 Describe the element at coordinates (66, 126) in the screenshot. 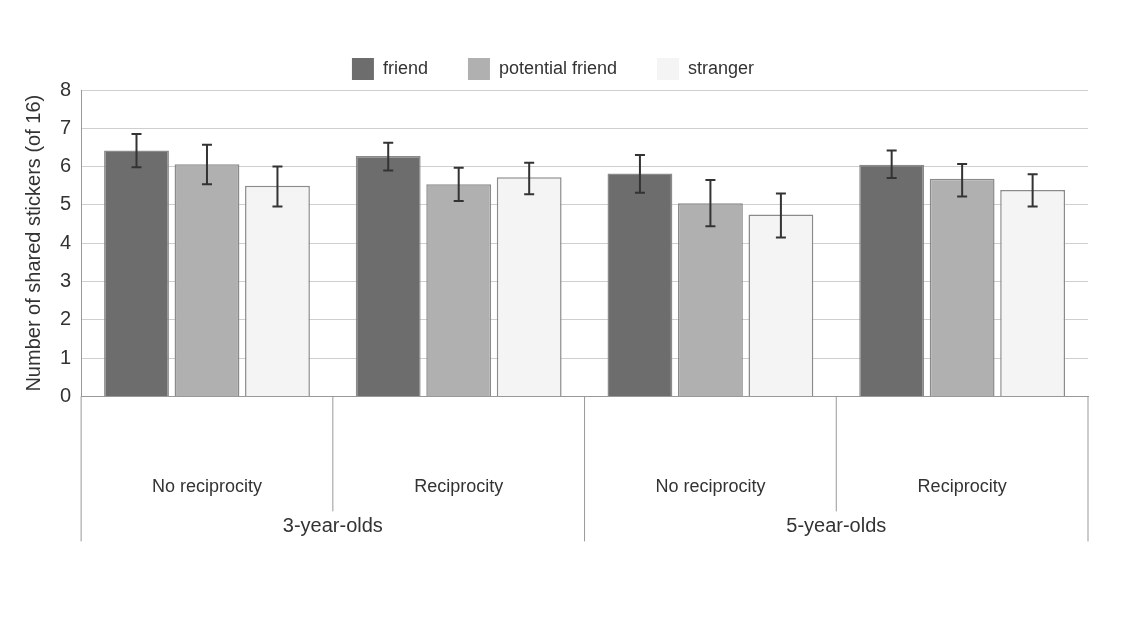

I see `y-tick-label: 7` at that location.